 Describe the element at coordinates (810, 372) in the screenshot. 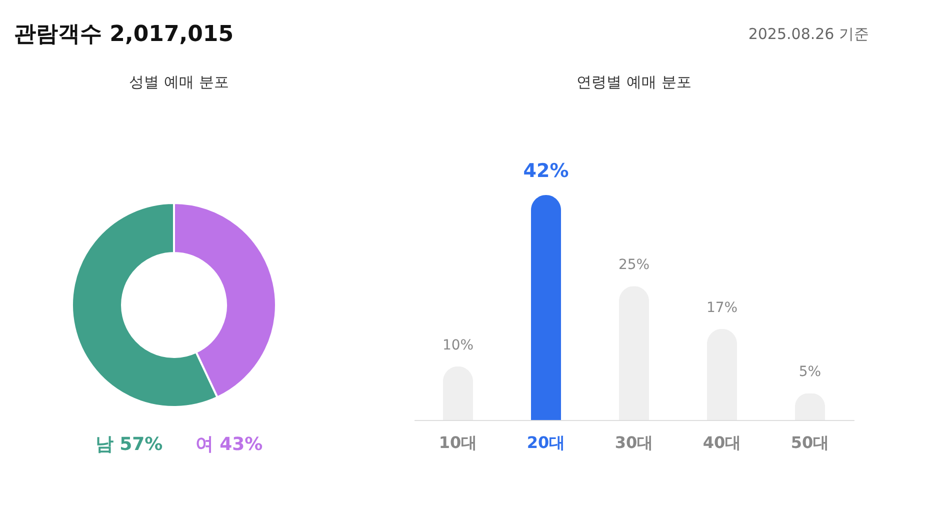

I see `data-label: 5%` at that location.